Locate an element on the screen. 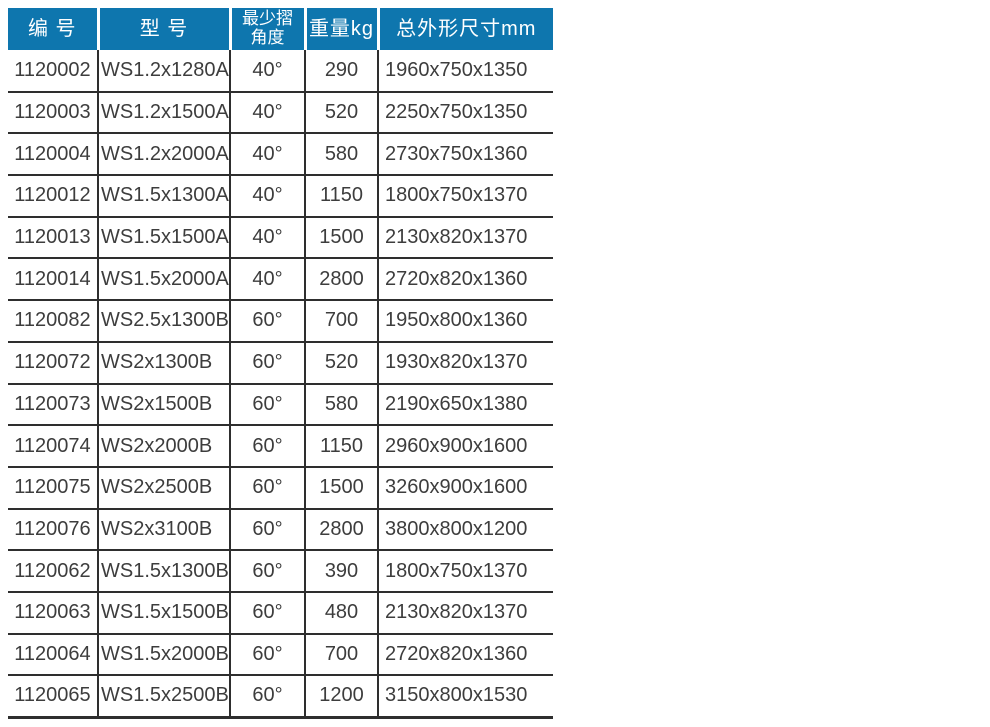 The image size is (990, 727). cell-code: 1120014 is located at coordinates (53, 280).